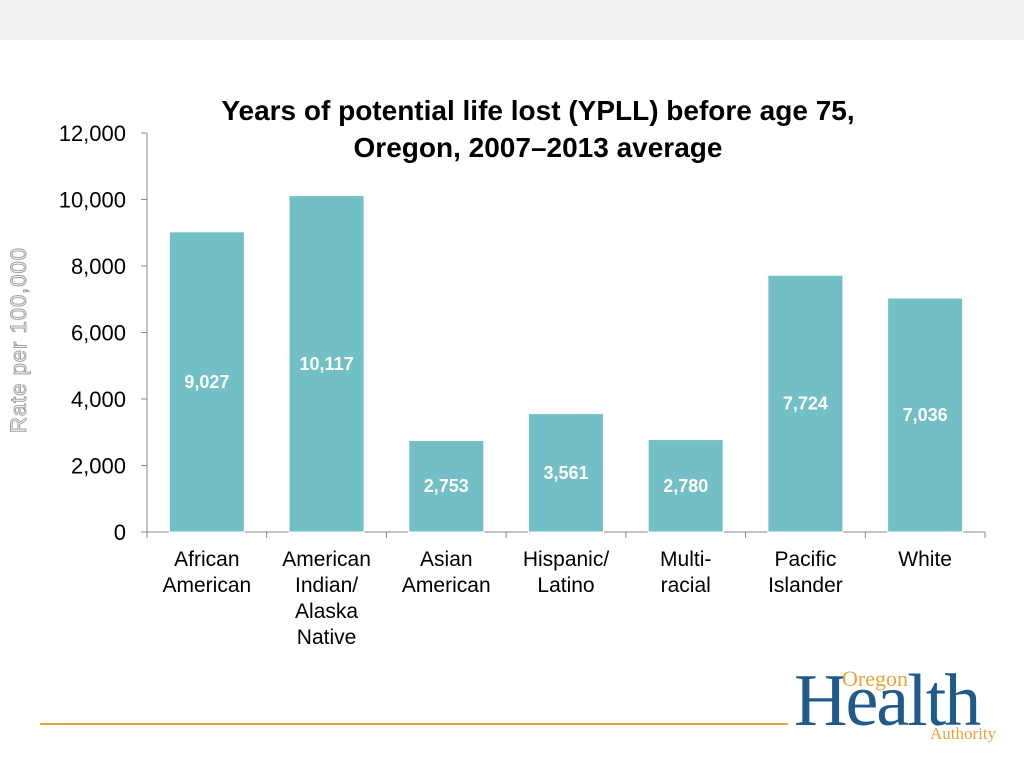 Image resolution: width=1024 pixels, height=768 pixels. Describe the element at coordinates (98, 399) in the screenshot. I see `y-tick-label: 4,000` at that location.